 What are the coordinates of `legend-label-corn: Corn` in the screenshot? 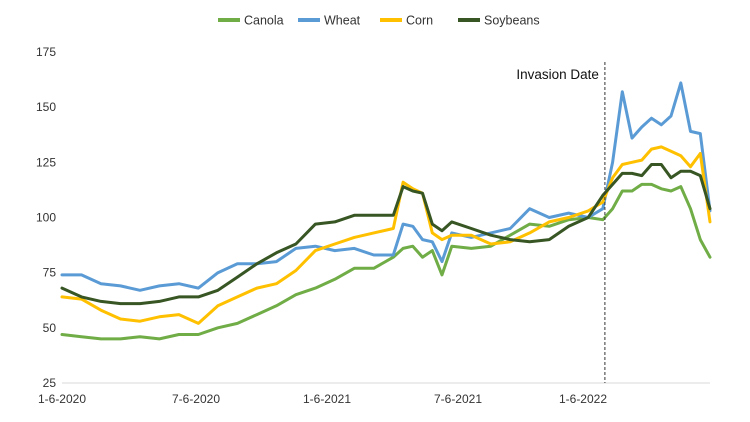 It's located at (419, 21).